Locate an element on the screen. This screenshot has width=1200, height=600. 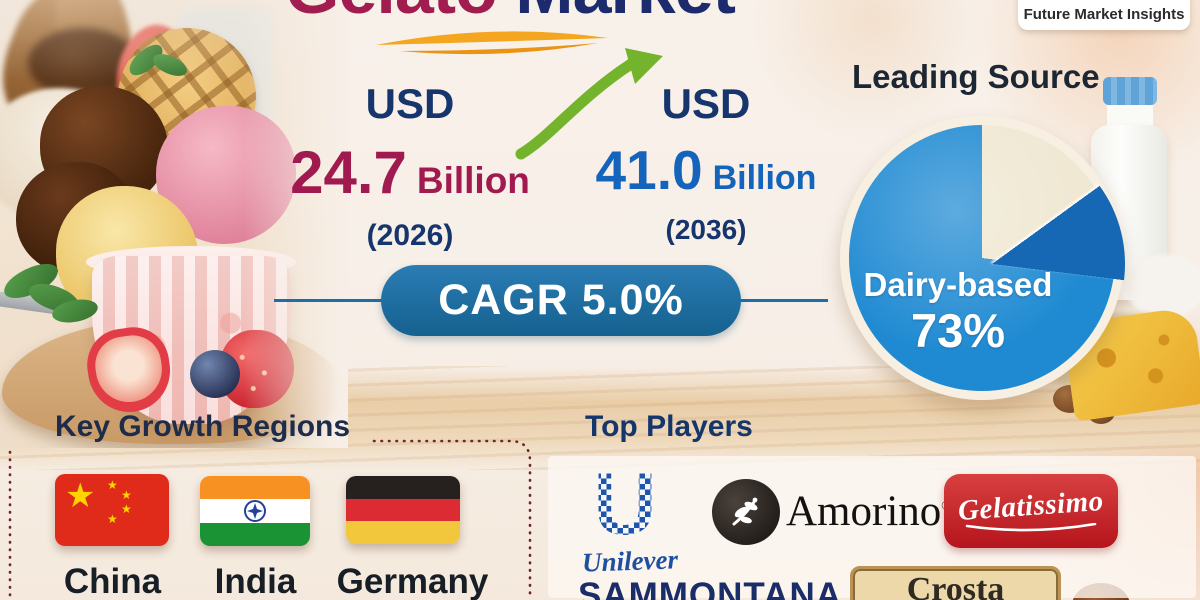
sammontana-logo-wordmark: SAMMONTANA is located at coordinates (710, 588).